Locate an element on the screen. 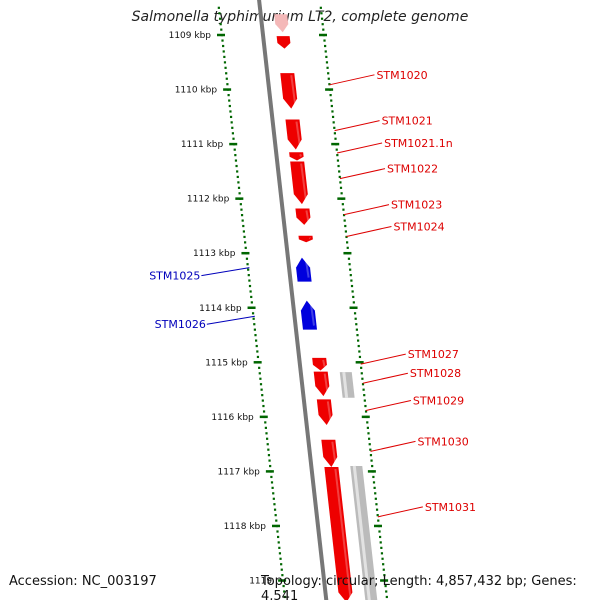 Image resolution: width=600 pixels, height=600 pixels. ruler-tick-label: 1113 kbp is located at coordinates (214, 254).